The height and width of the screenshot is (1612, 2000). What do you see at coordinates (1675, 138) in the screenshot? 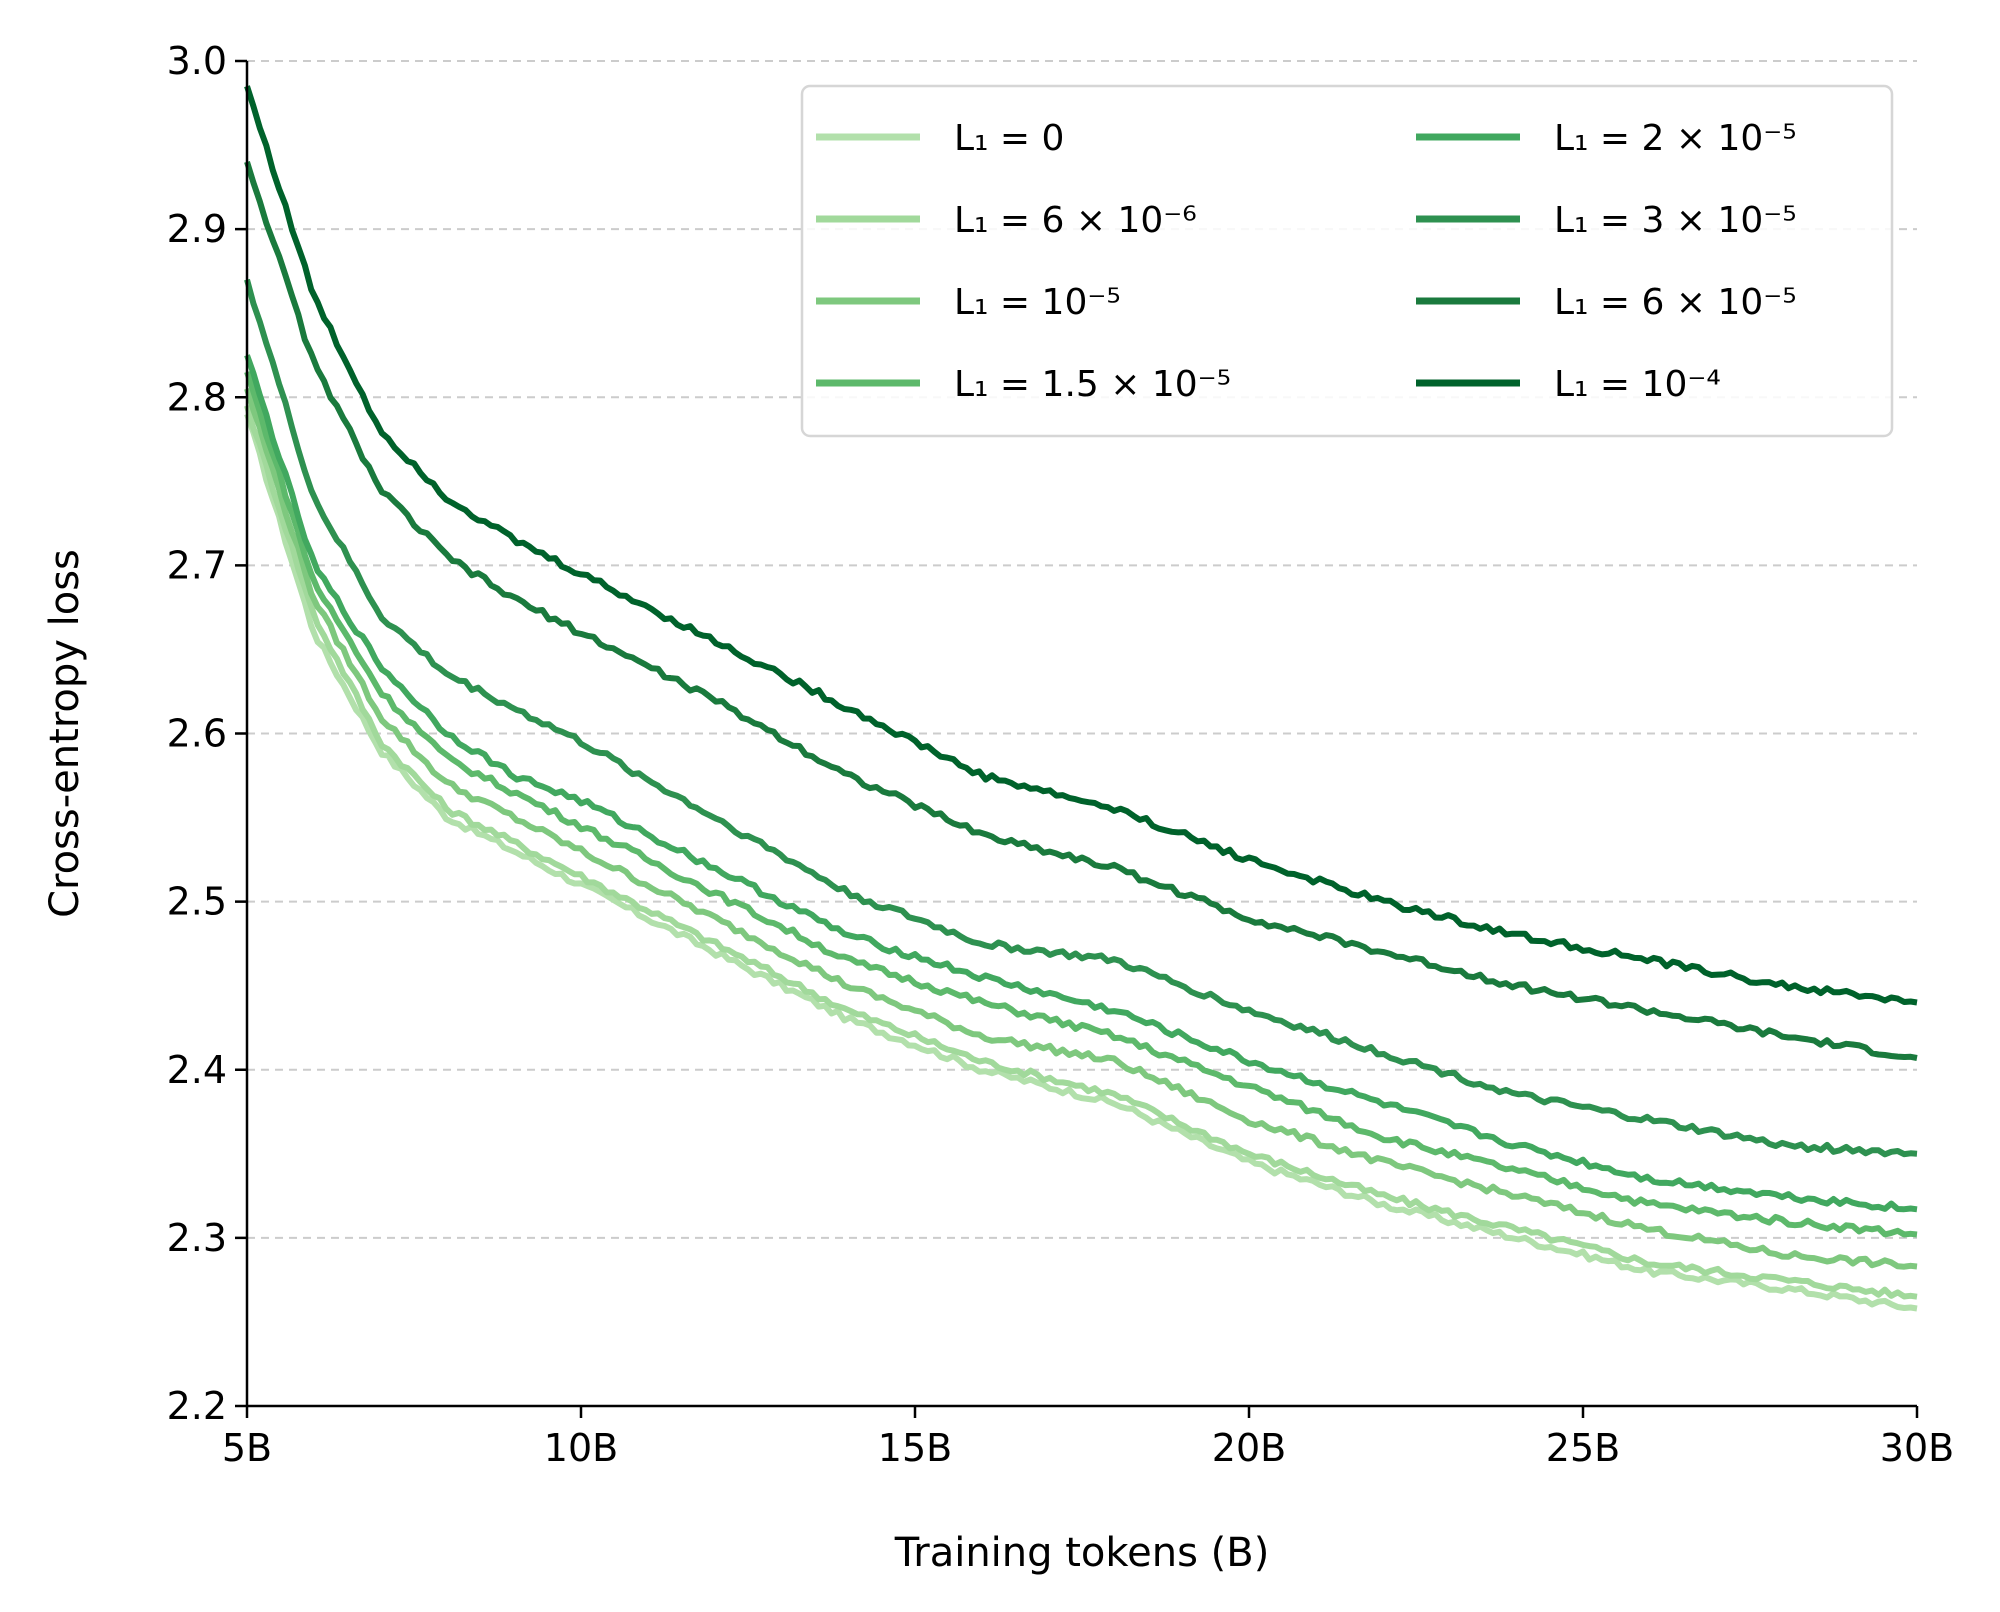
I see `legend-label: L₁ = 2 × 10⁻⁵` at bounding box center [1675, 138].